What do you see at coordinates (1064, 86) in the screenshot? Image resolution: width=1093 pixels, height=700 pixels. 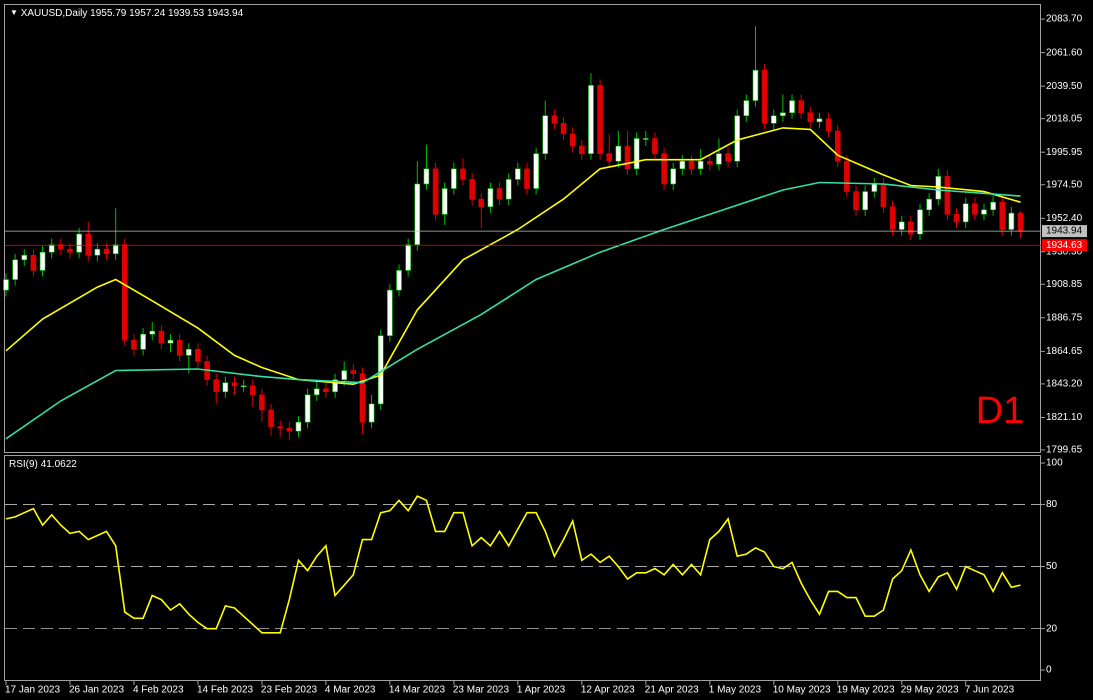 I see `y-tick-label: 2039.50` at bounding box center [1064, 86].